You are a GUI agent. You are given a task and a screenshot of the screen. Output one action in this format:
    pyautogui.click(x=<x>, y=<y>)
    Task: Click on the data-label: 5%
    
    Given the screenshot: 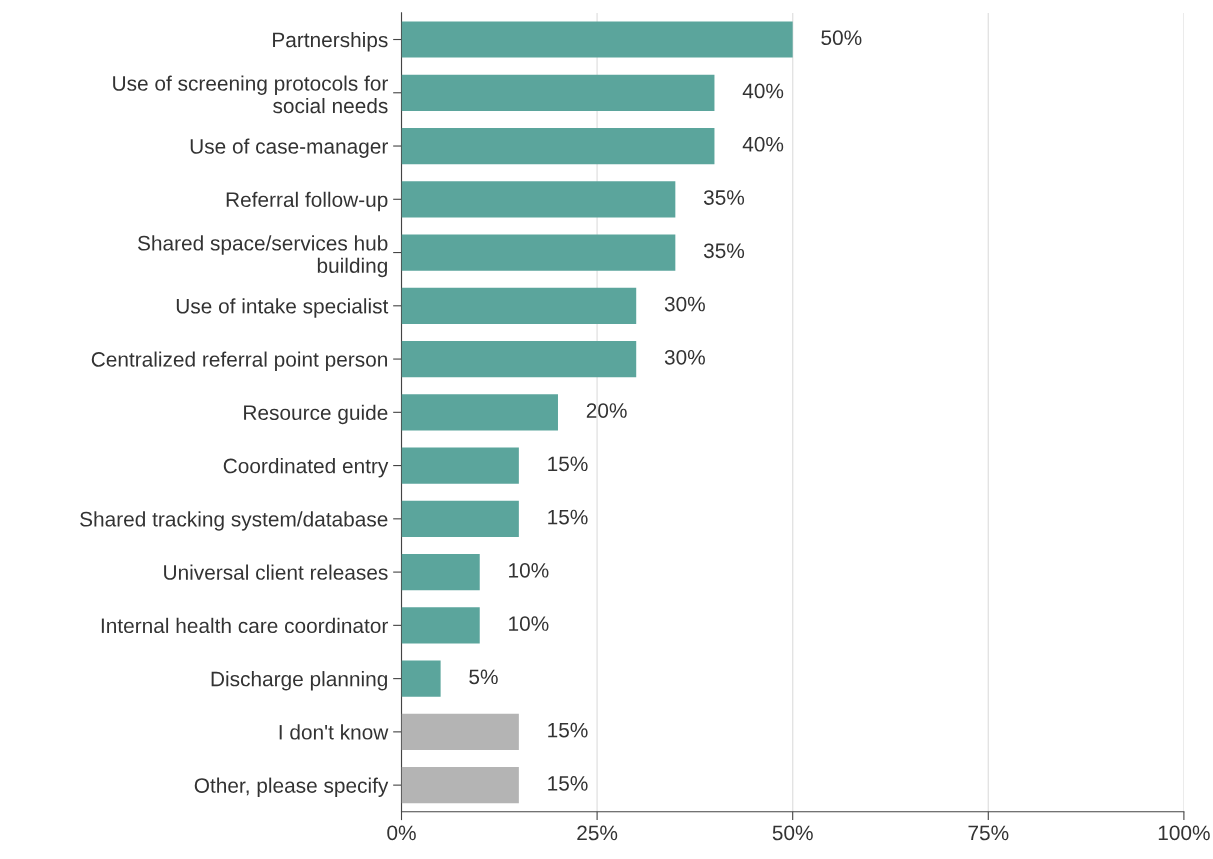 What is the action you would take?
    pyautogui.click(x=483, y=677)
    